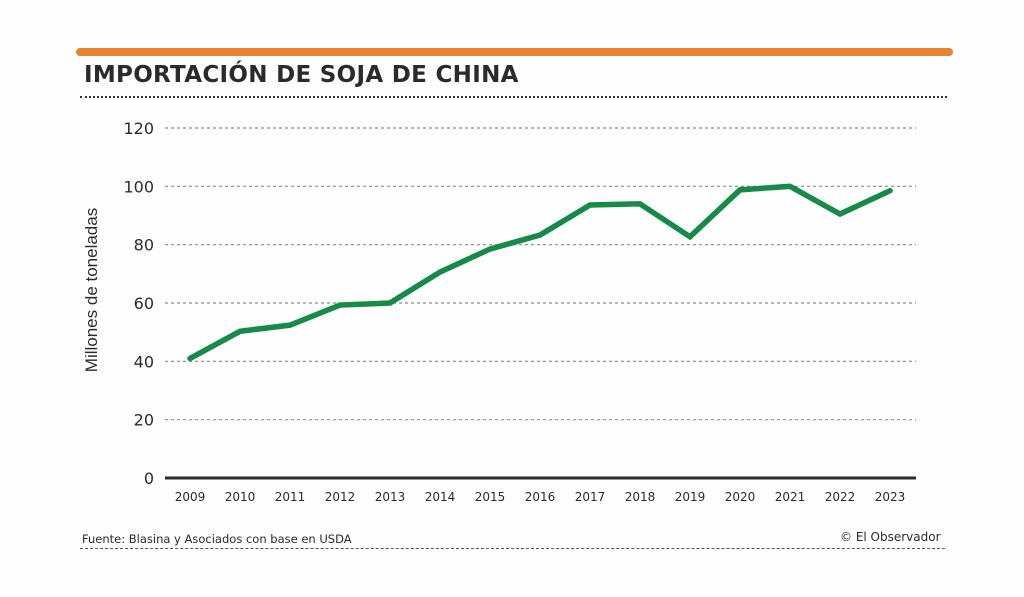 This screenshot has width=1024, height=597. What do you see at coordinates (144, 420) in the screenshot?
I see `y-tick-label: 20` at bounding box center [144, 420].